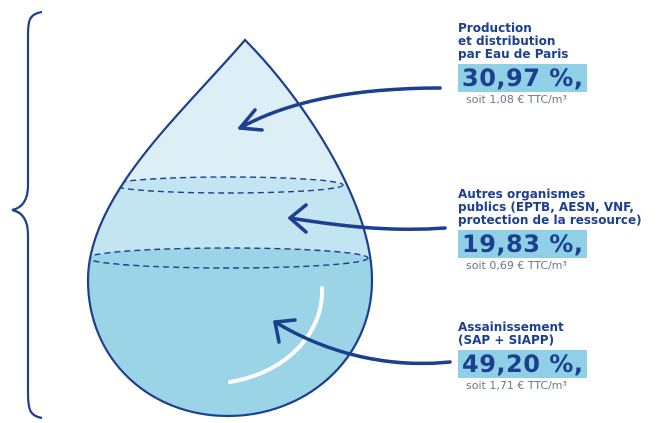 This screenshot has width=662, height=423. I want to click on brace, so click(27, 215).